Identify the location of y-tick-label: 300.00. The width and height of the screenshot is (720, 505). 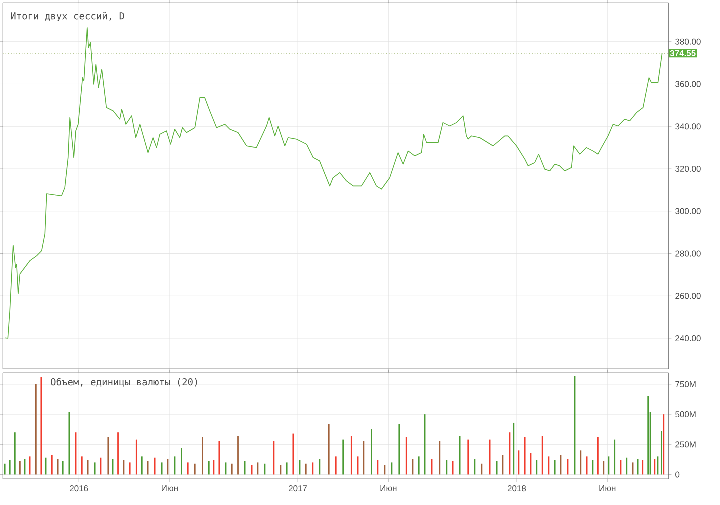
(688, 211).